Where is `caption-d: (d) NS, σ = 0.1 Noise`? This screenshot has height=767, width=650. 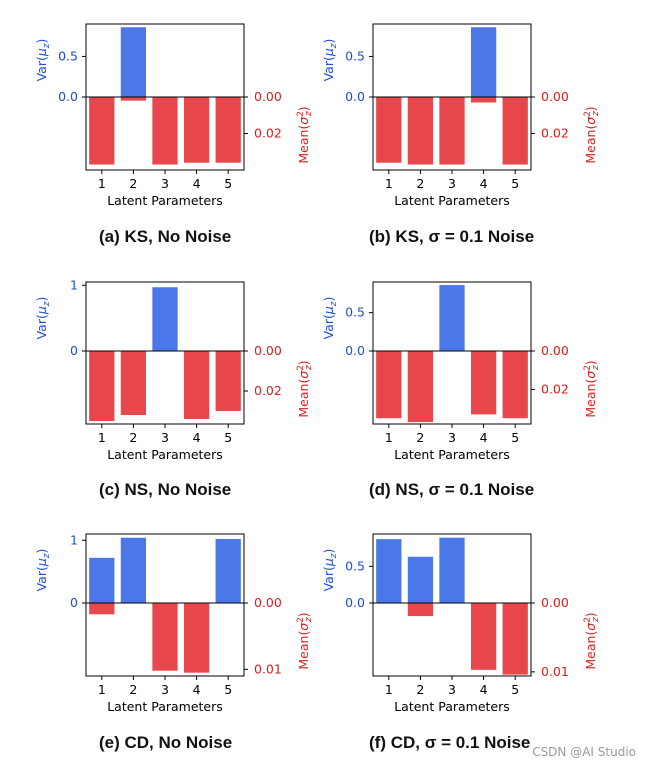
caption-d: (d) NS, σ = 0.1 Noise is located at coordinates (451, 490).